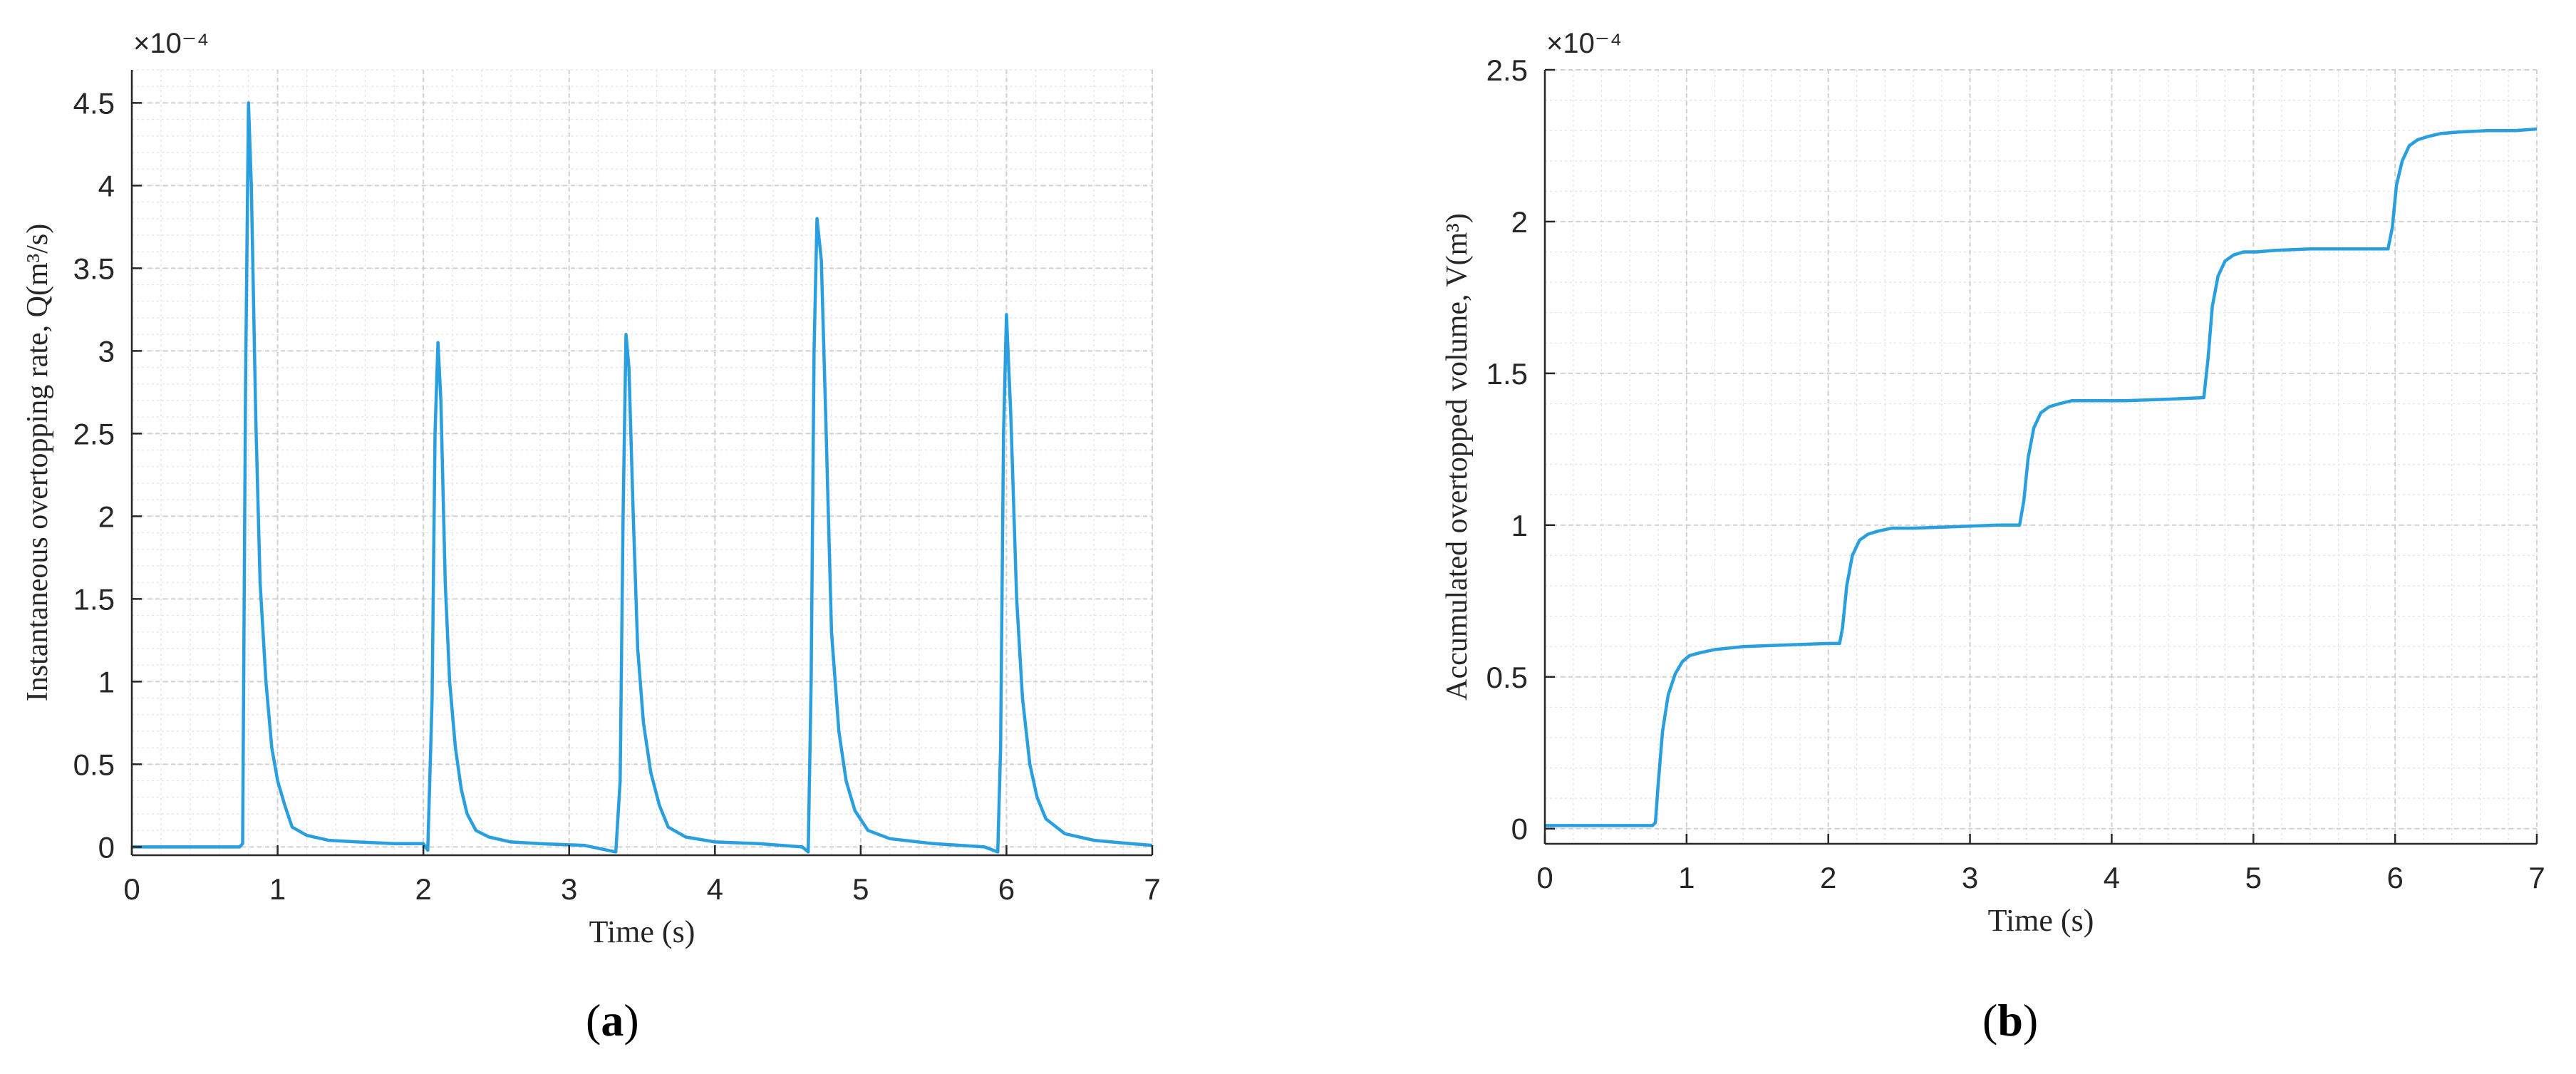 Image resolution: width=2576 pixels, height=1074 pixels. What do you see at coordinates (106, 186) in the screenshot?
I see `chart-a-y-tick-label: 4` at bounding box center [106, 186].